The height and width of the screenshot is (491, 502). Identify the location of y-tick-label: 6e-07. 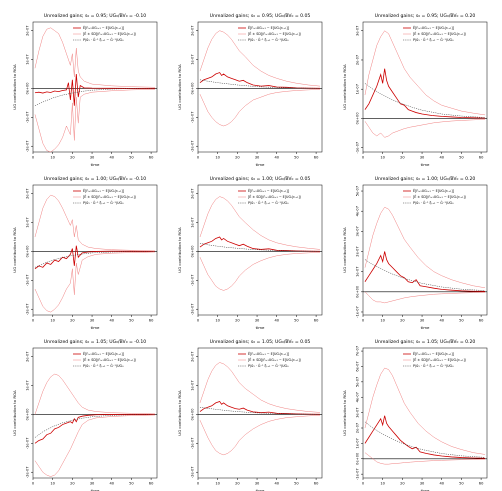
(358, 366).